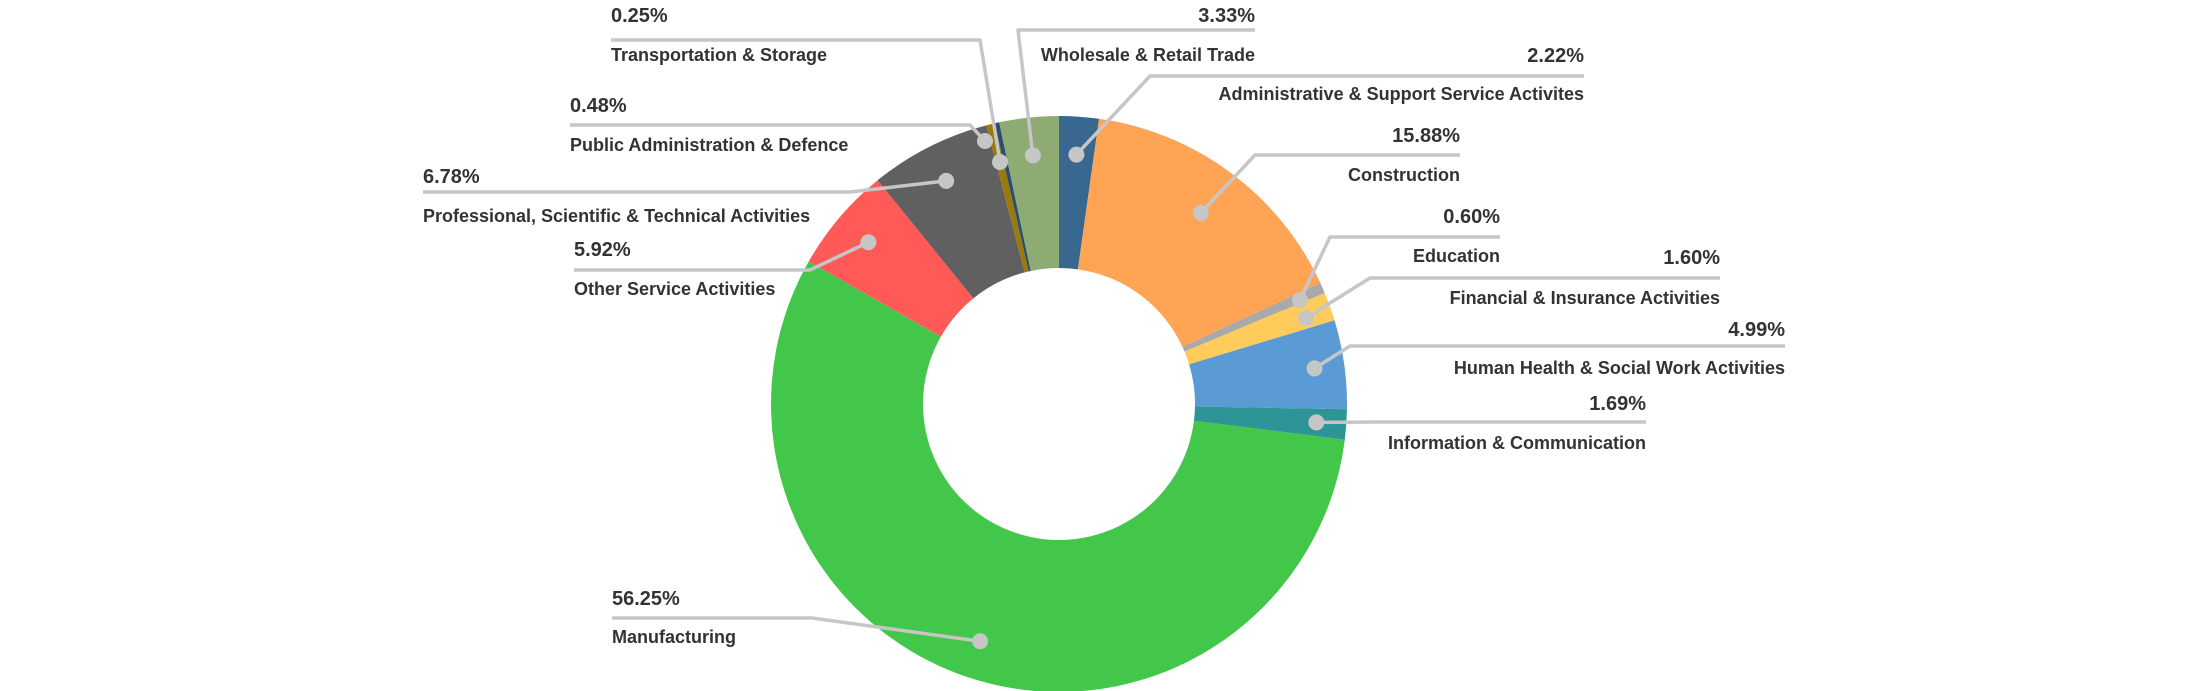 The width and height of the screenshot is (2200, 691). What do you see at coordinates (1329, 115) in the screenshot?
I see `leader-line-administrative-and-support-service-activites` at bounding box center [1329, 115].